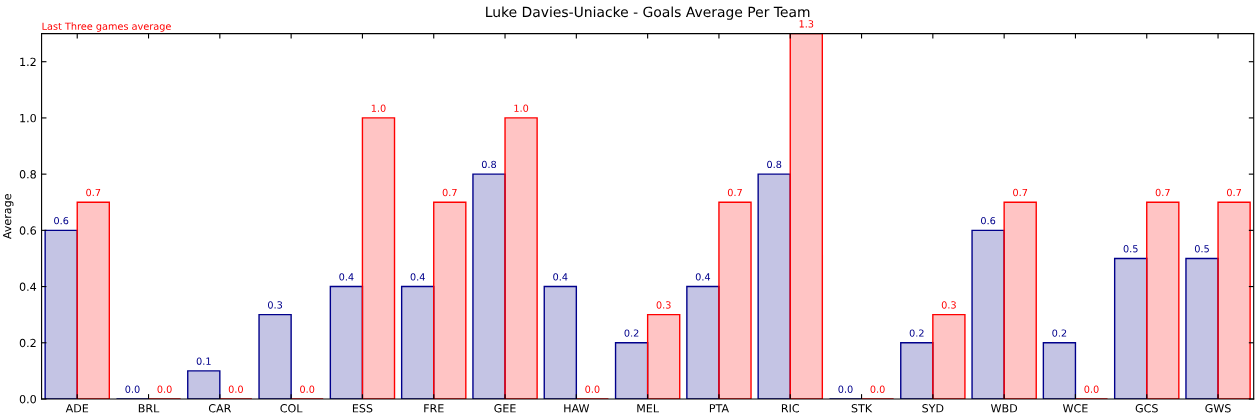  Describe the element at coordinates (27, 174) in the screenshot. I see `y-tick-label: 0.8` at that location.